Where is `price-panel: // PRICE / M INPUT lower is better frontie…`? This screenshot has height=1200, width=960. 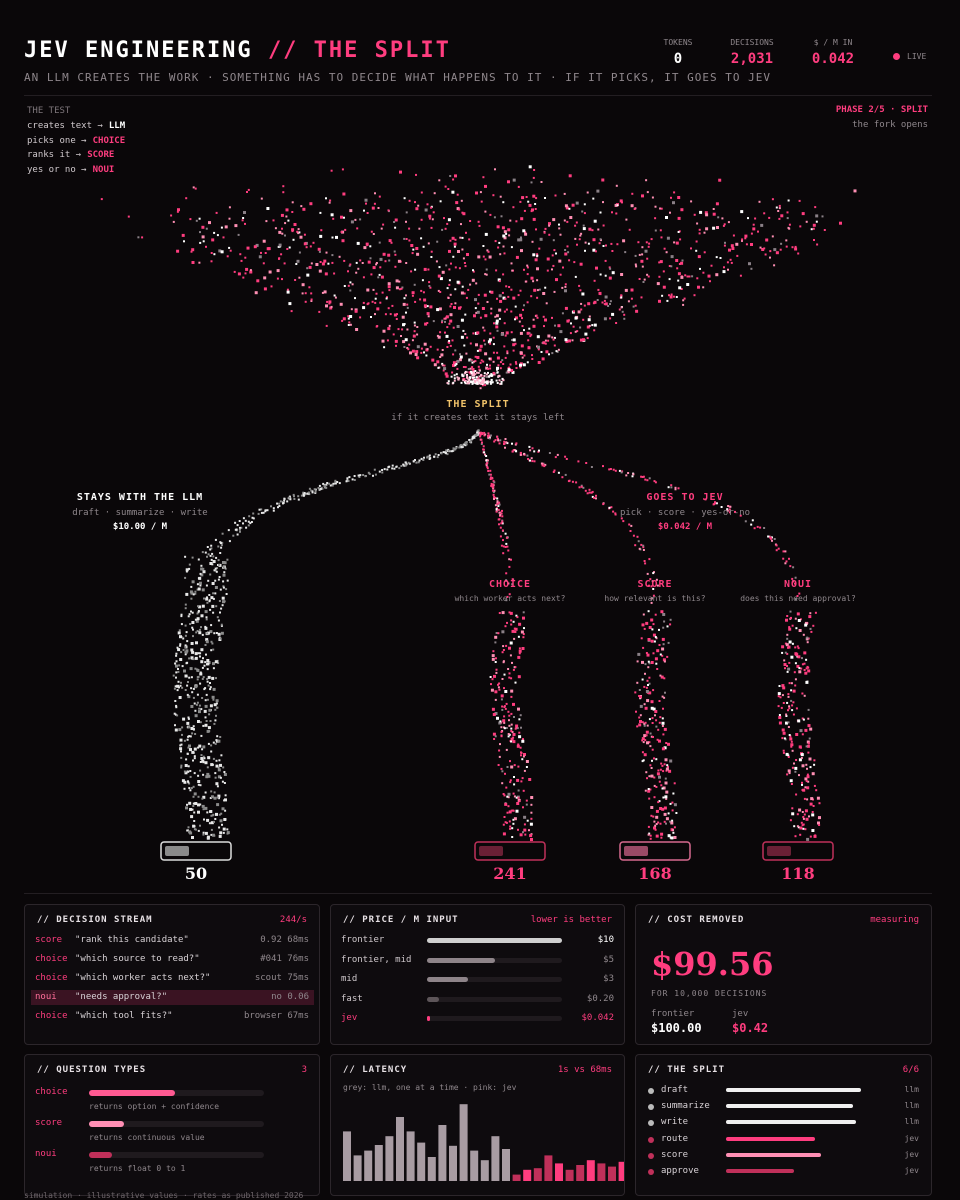
price-panel: // PRICE / M INPUT lower is better frontie… is located at coordinates (477, 974).